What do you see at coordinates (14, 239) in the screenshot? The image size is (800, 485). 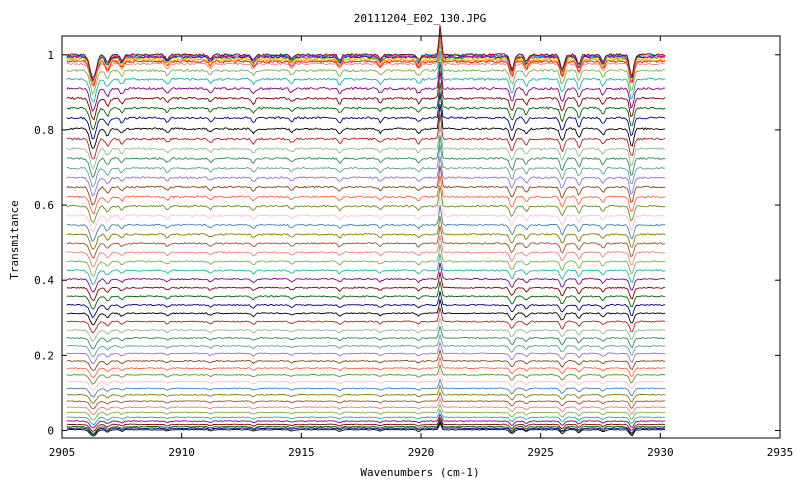 I see `y-axis-label: Transmitance` at bounding box center [14, 239].